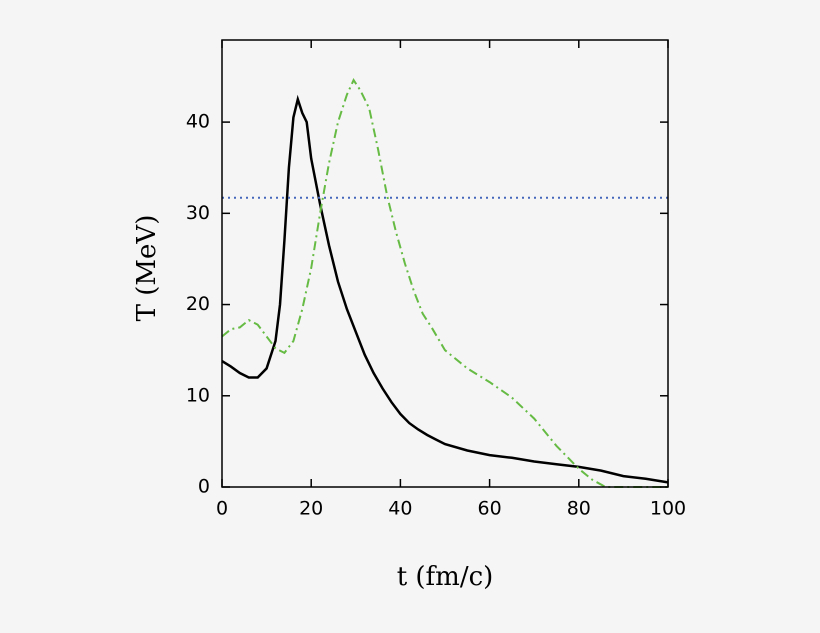  I want to click on x-tick-label: 100, so click(668, 509).